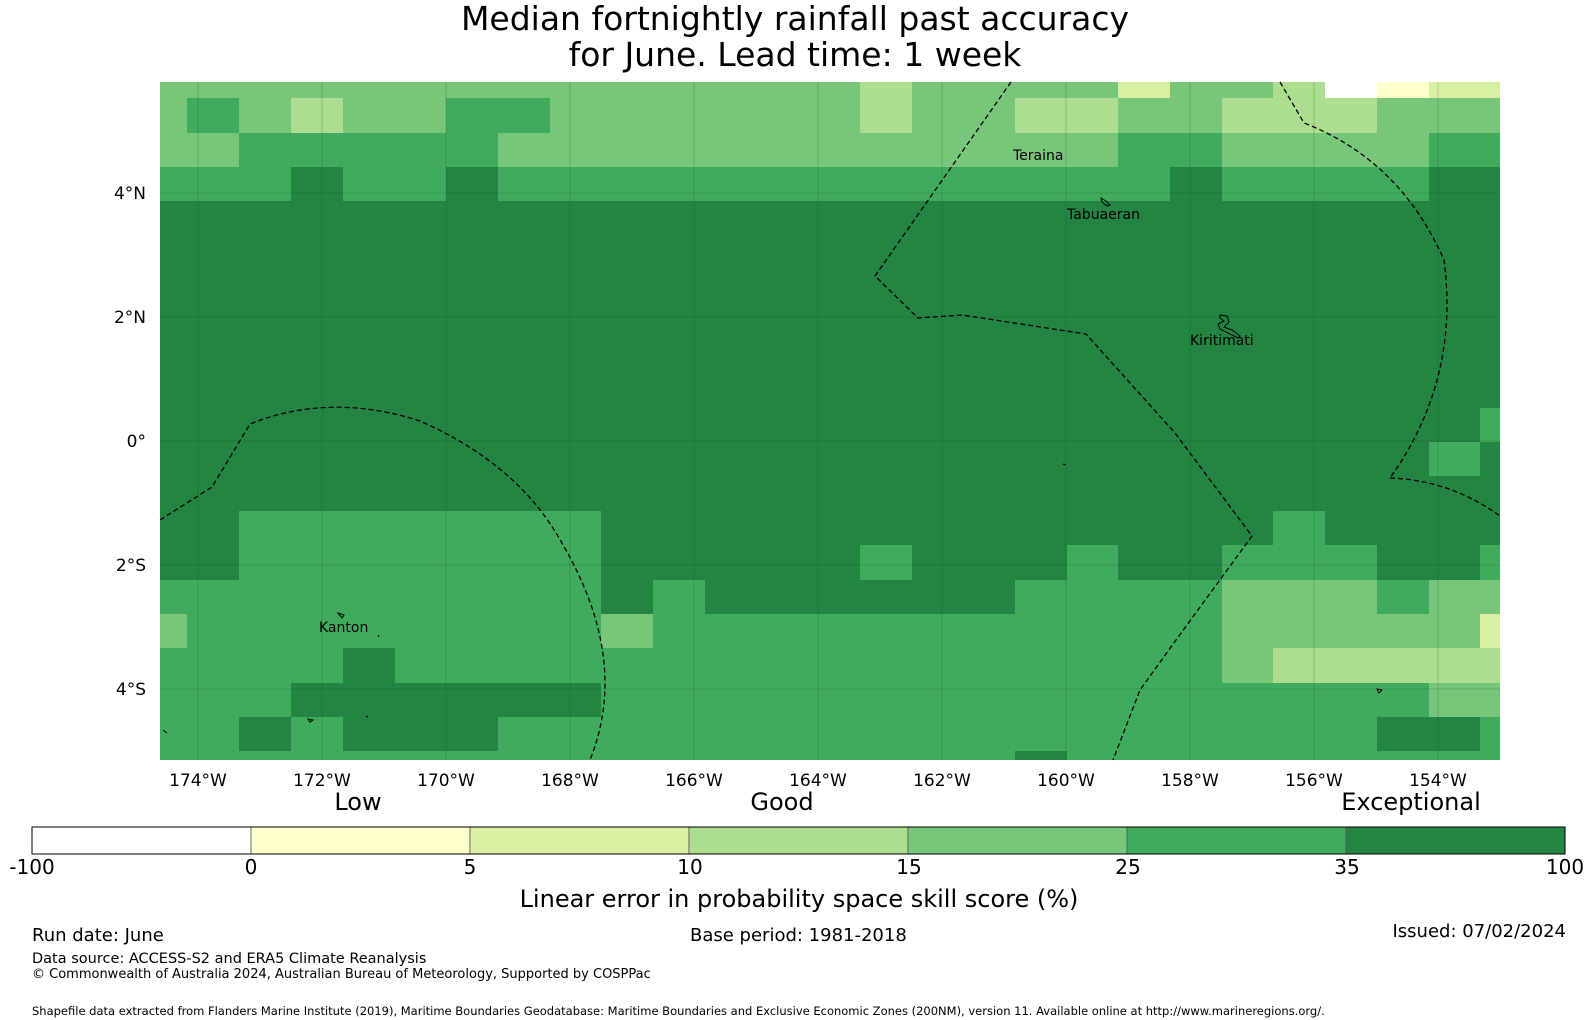 The height and width of the screenshot is (1020, 1590). What do you see at coordinates (322, 781) in the screenshot?
I see `lon-label: 172°W` at bounding box center [322, 781].